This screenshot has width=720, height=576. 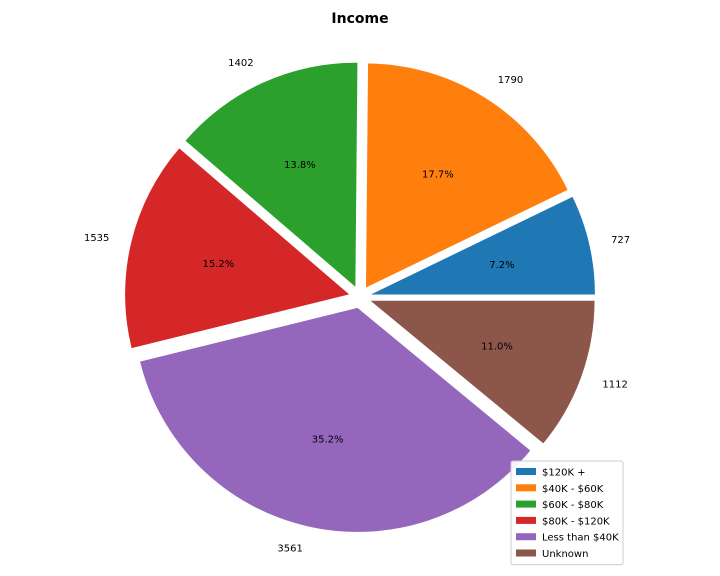 What do you see at coordinates (240, 63) in the screenshot?
I see `count-label-60k-80k: 1402` at bounding box center [240, 63].